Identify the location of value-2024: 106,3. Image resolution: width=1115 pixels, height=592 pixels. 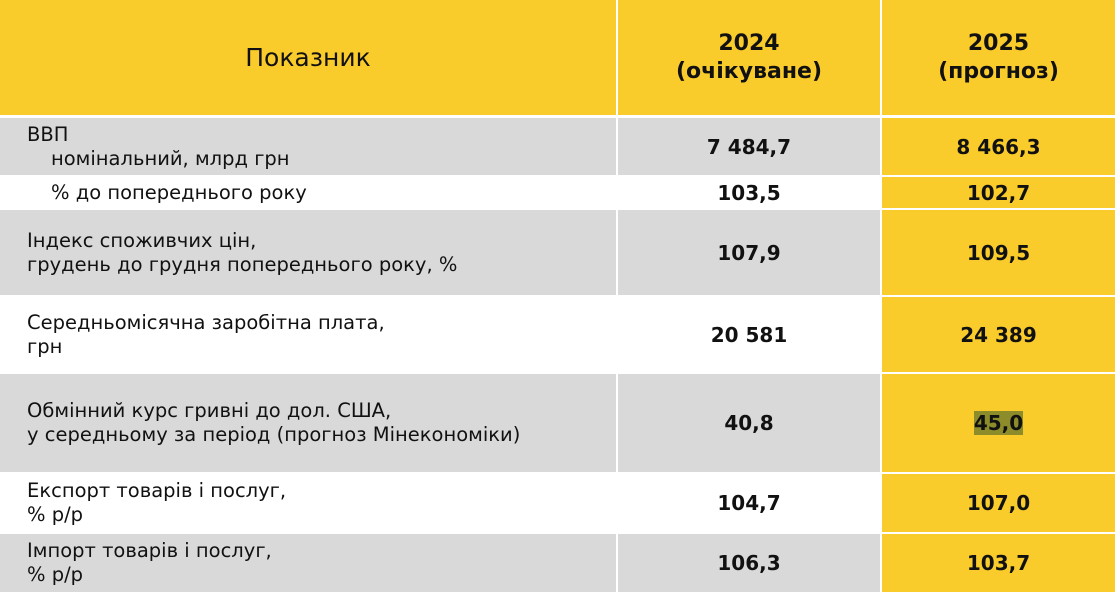
(749, 563).